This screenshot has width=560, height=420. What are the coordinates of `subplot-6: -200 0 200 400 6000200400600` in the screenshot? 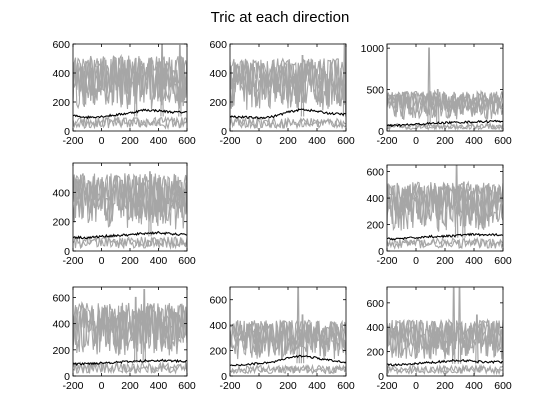 It's located at (123, 339).